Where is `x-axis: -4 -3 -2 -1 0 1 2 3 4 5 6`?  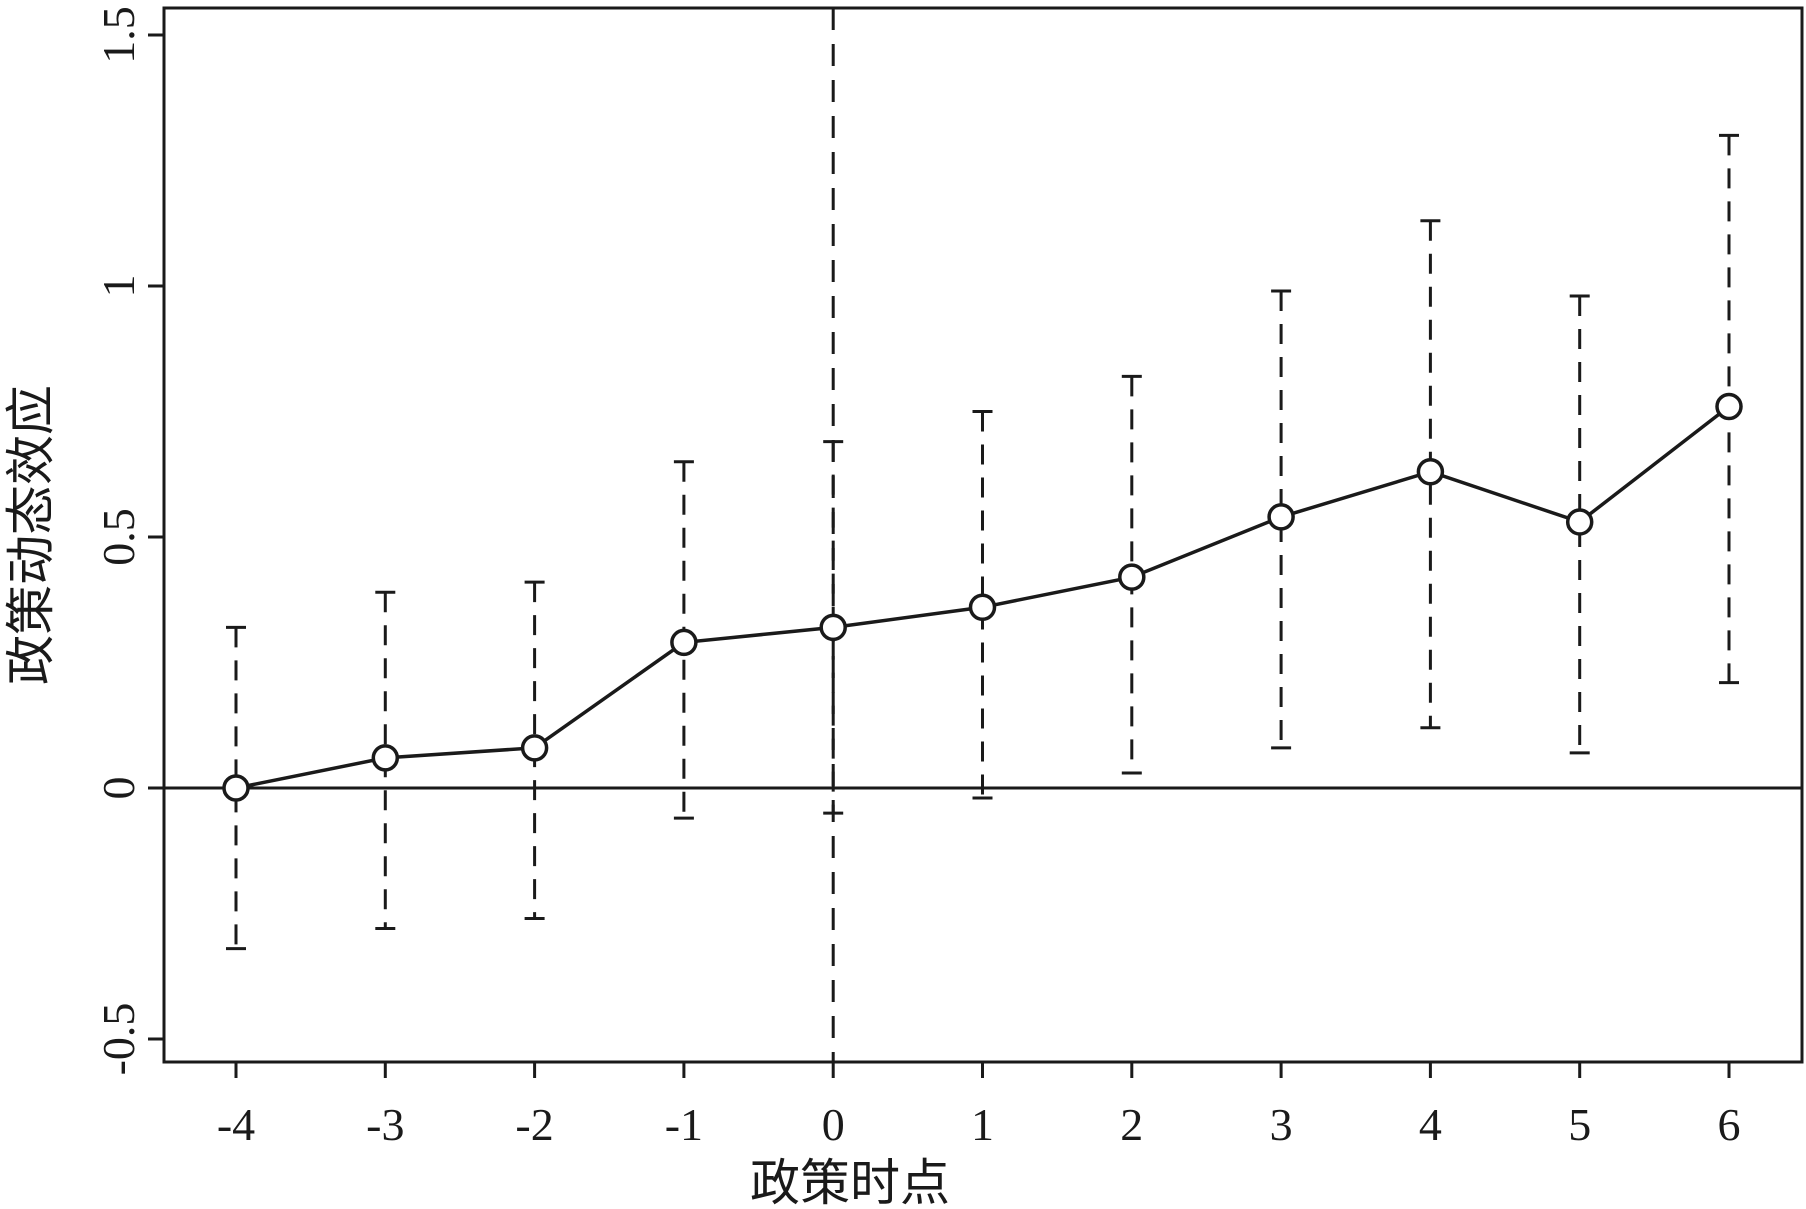 x-axis: -4 -3 -2 -1 0 1 2 3 4 5 6 is located at coordinates (979, 1106).